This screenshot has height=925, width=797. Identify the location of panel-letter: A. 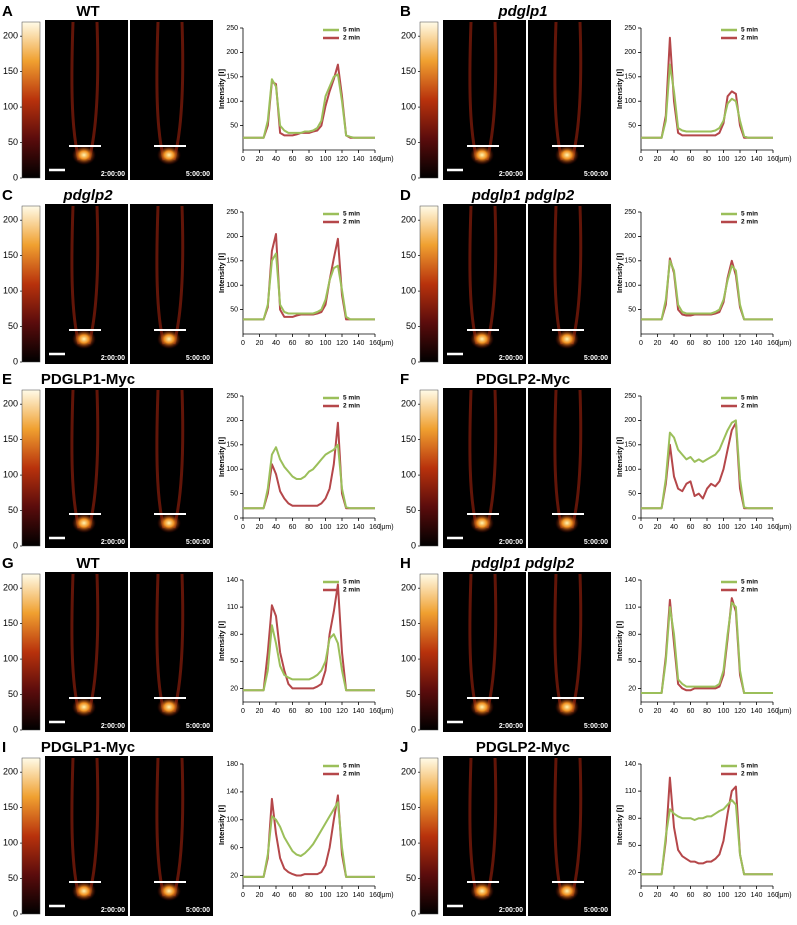
(7, 11).